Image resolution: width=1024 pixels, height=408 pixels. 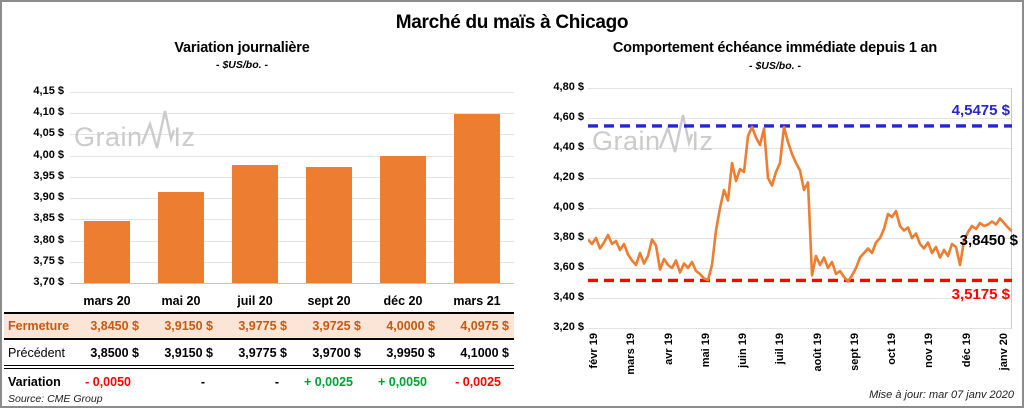 What do you see at coordinates (743, 350) in the screenshot?
I see `line-x-tick-label: juin 19` at bounding box center [743, 350].